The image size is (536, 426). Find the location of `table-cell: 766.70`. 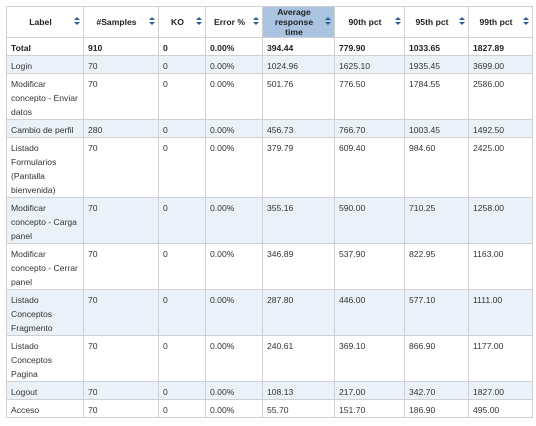

table-cell: 766.70 is located at coordinates (369, 128).